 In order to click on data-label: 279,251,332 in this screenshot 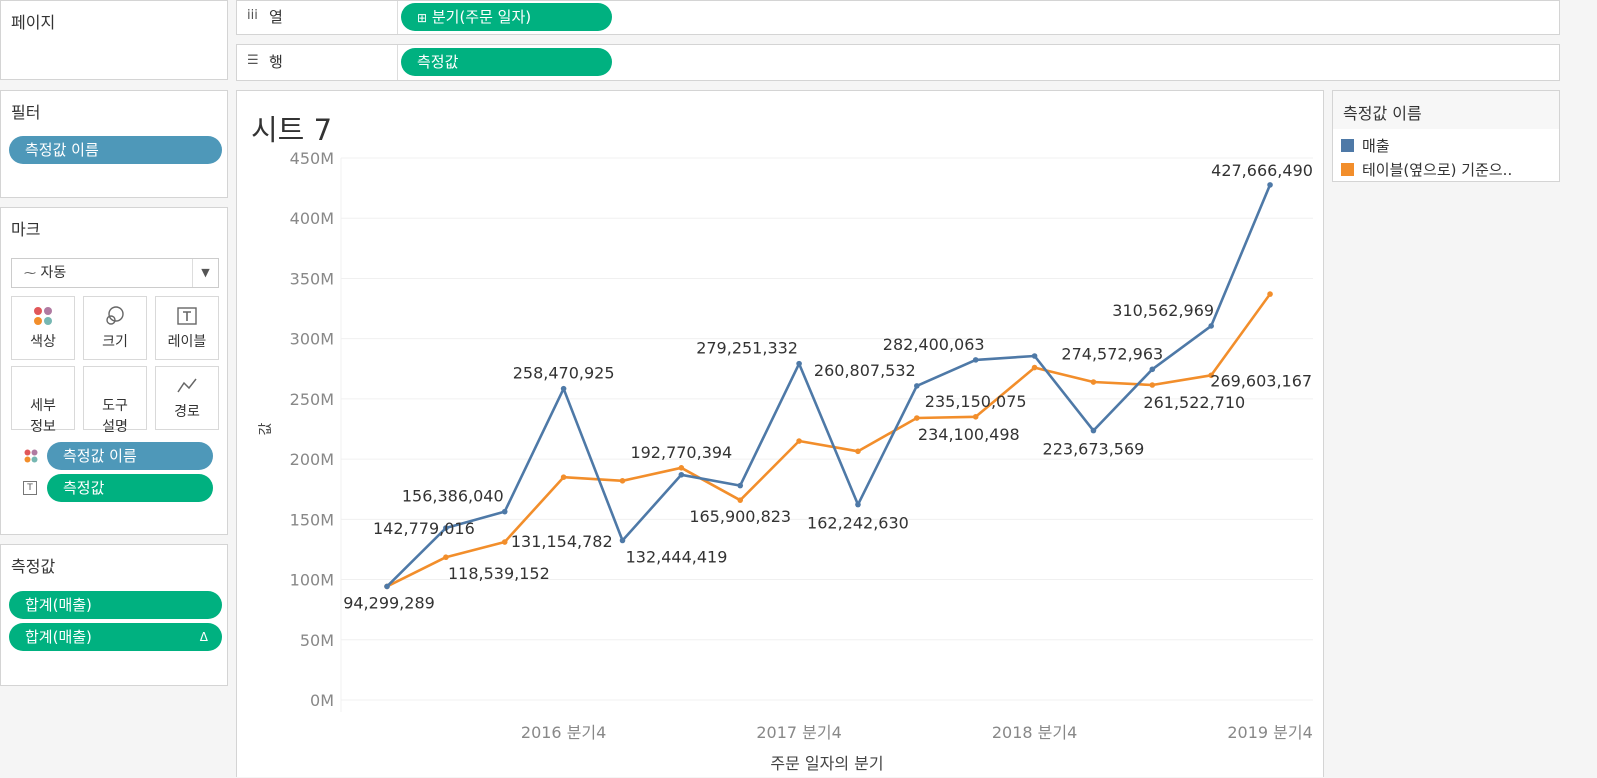, I will do `click(747, 348)`.